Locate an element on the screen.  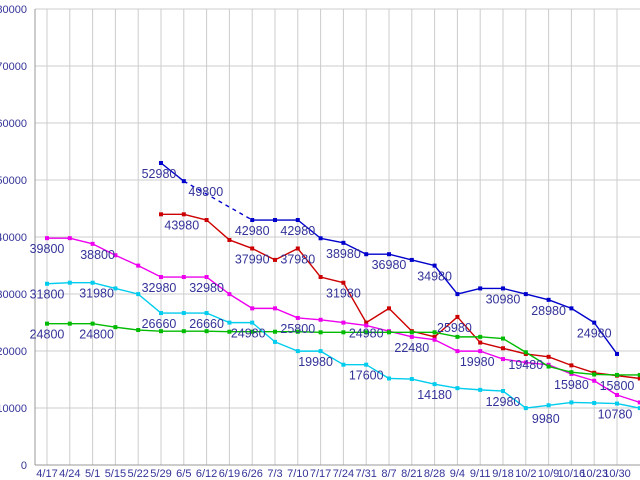
data-point-label: 24980 is located at coordinates (366, 334).